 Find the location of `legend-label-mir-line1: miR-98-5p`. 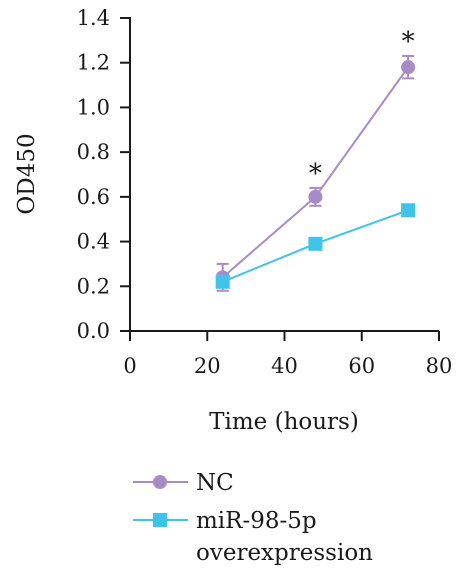

legend-label-mir-line1: miR-98-5p is located at coordinates (256, 521).